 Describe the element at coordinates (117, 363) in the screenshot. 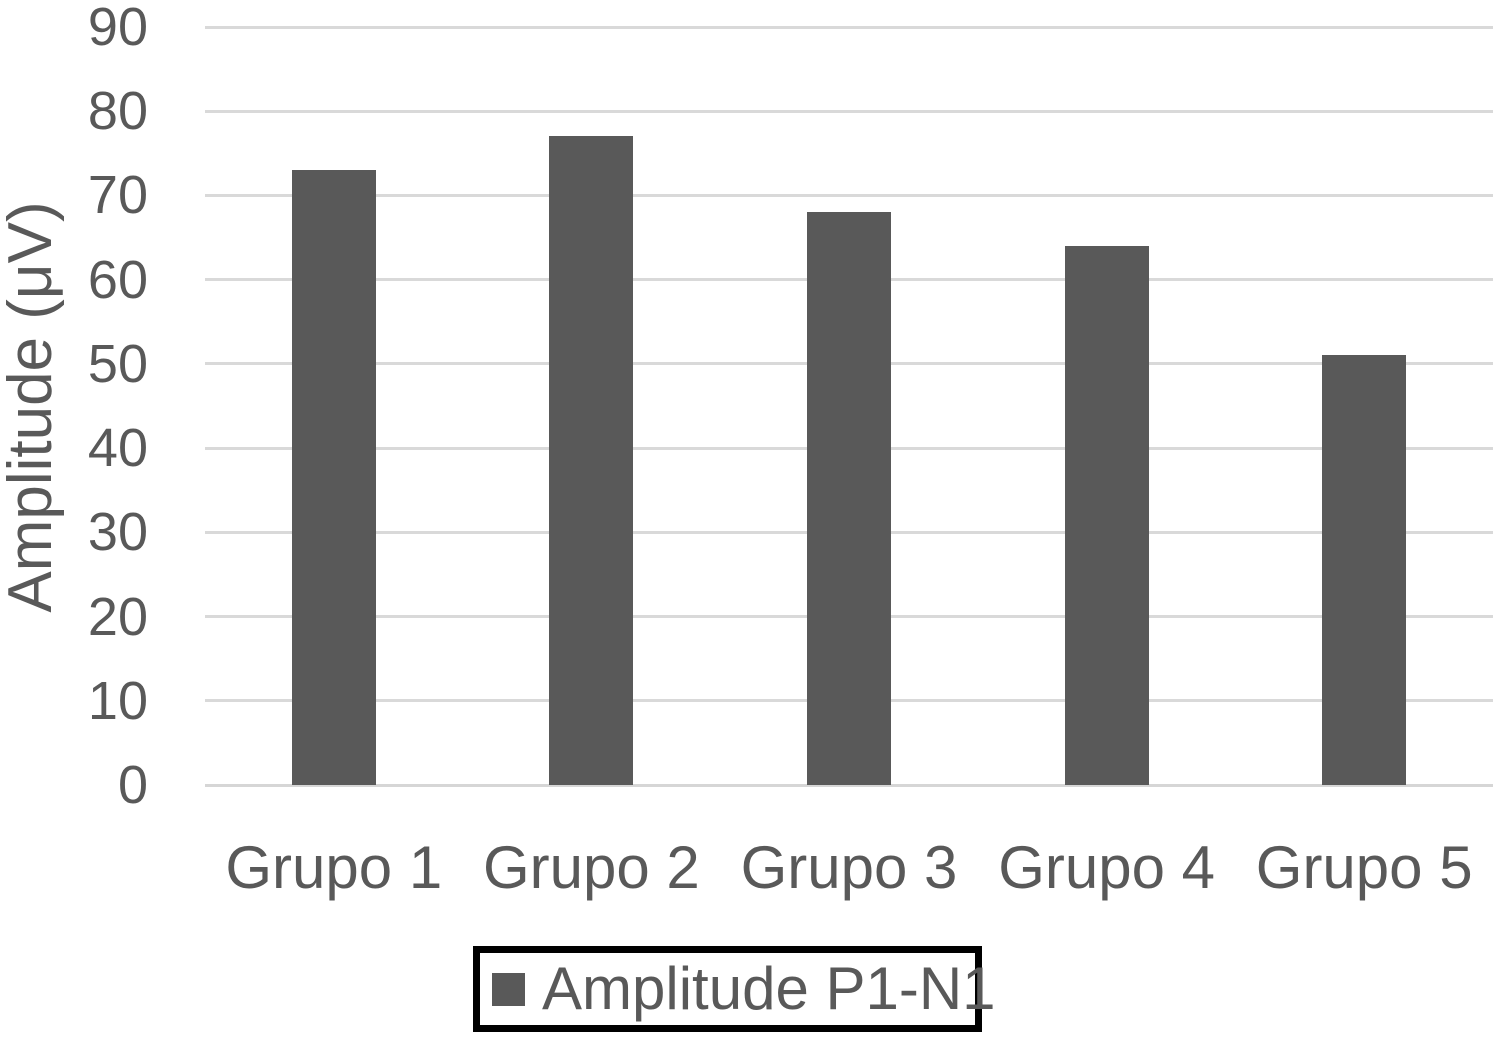

I see `y-tick-label: 50` at that location.